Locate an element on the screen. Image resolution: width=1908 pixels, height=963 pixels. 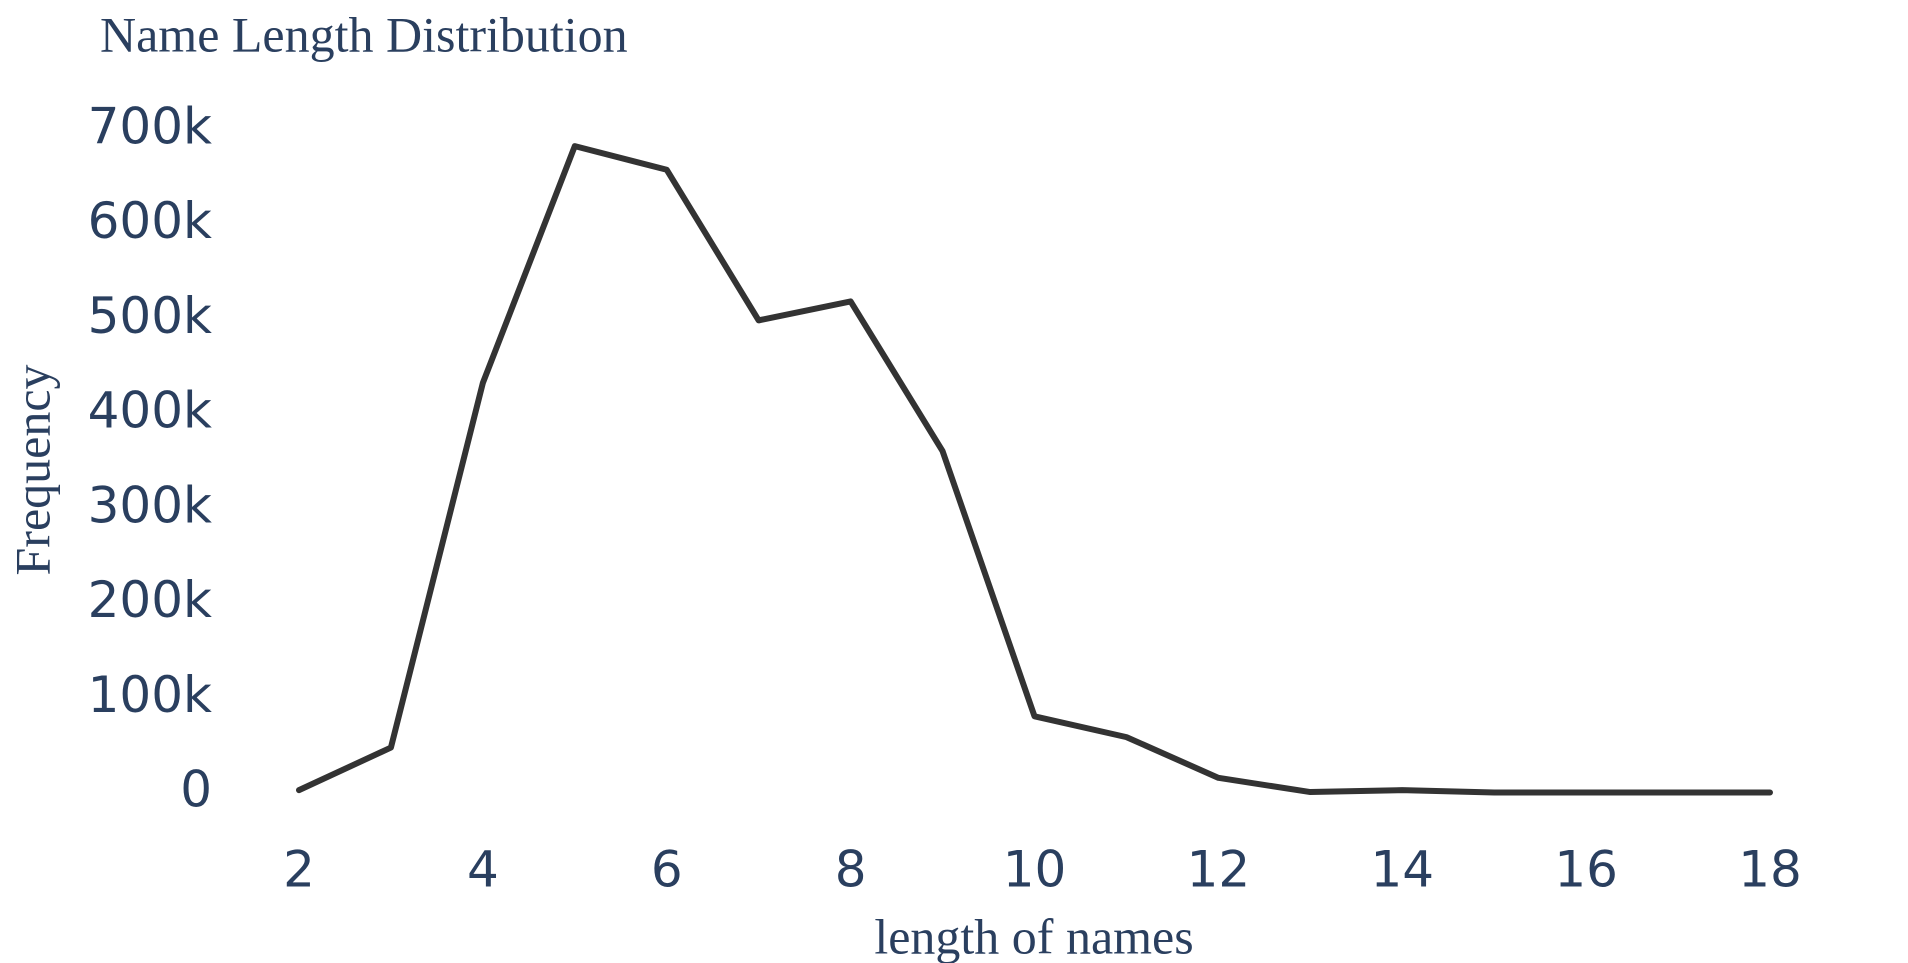
chart-title: Name Length Distribution is located at coordinates (364, 34).